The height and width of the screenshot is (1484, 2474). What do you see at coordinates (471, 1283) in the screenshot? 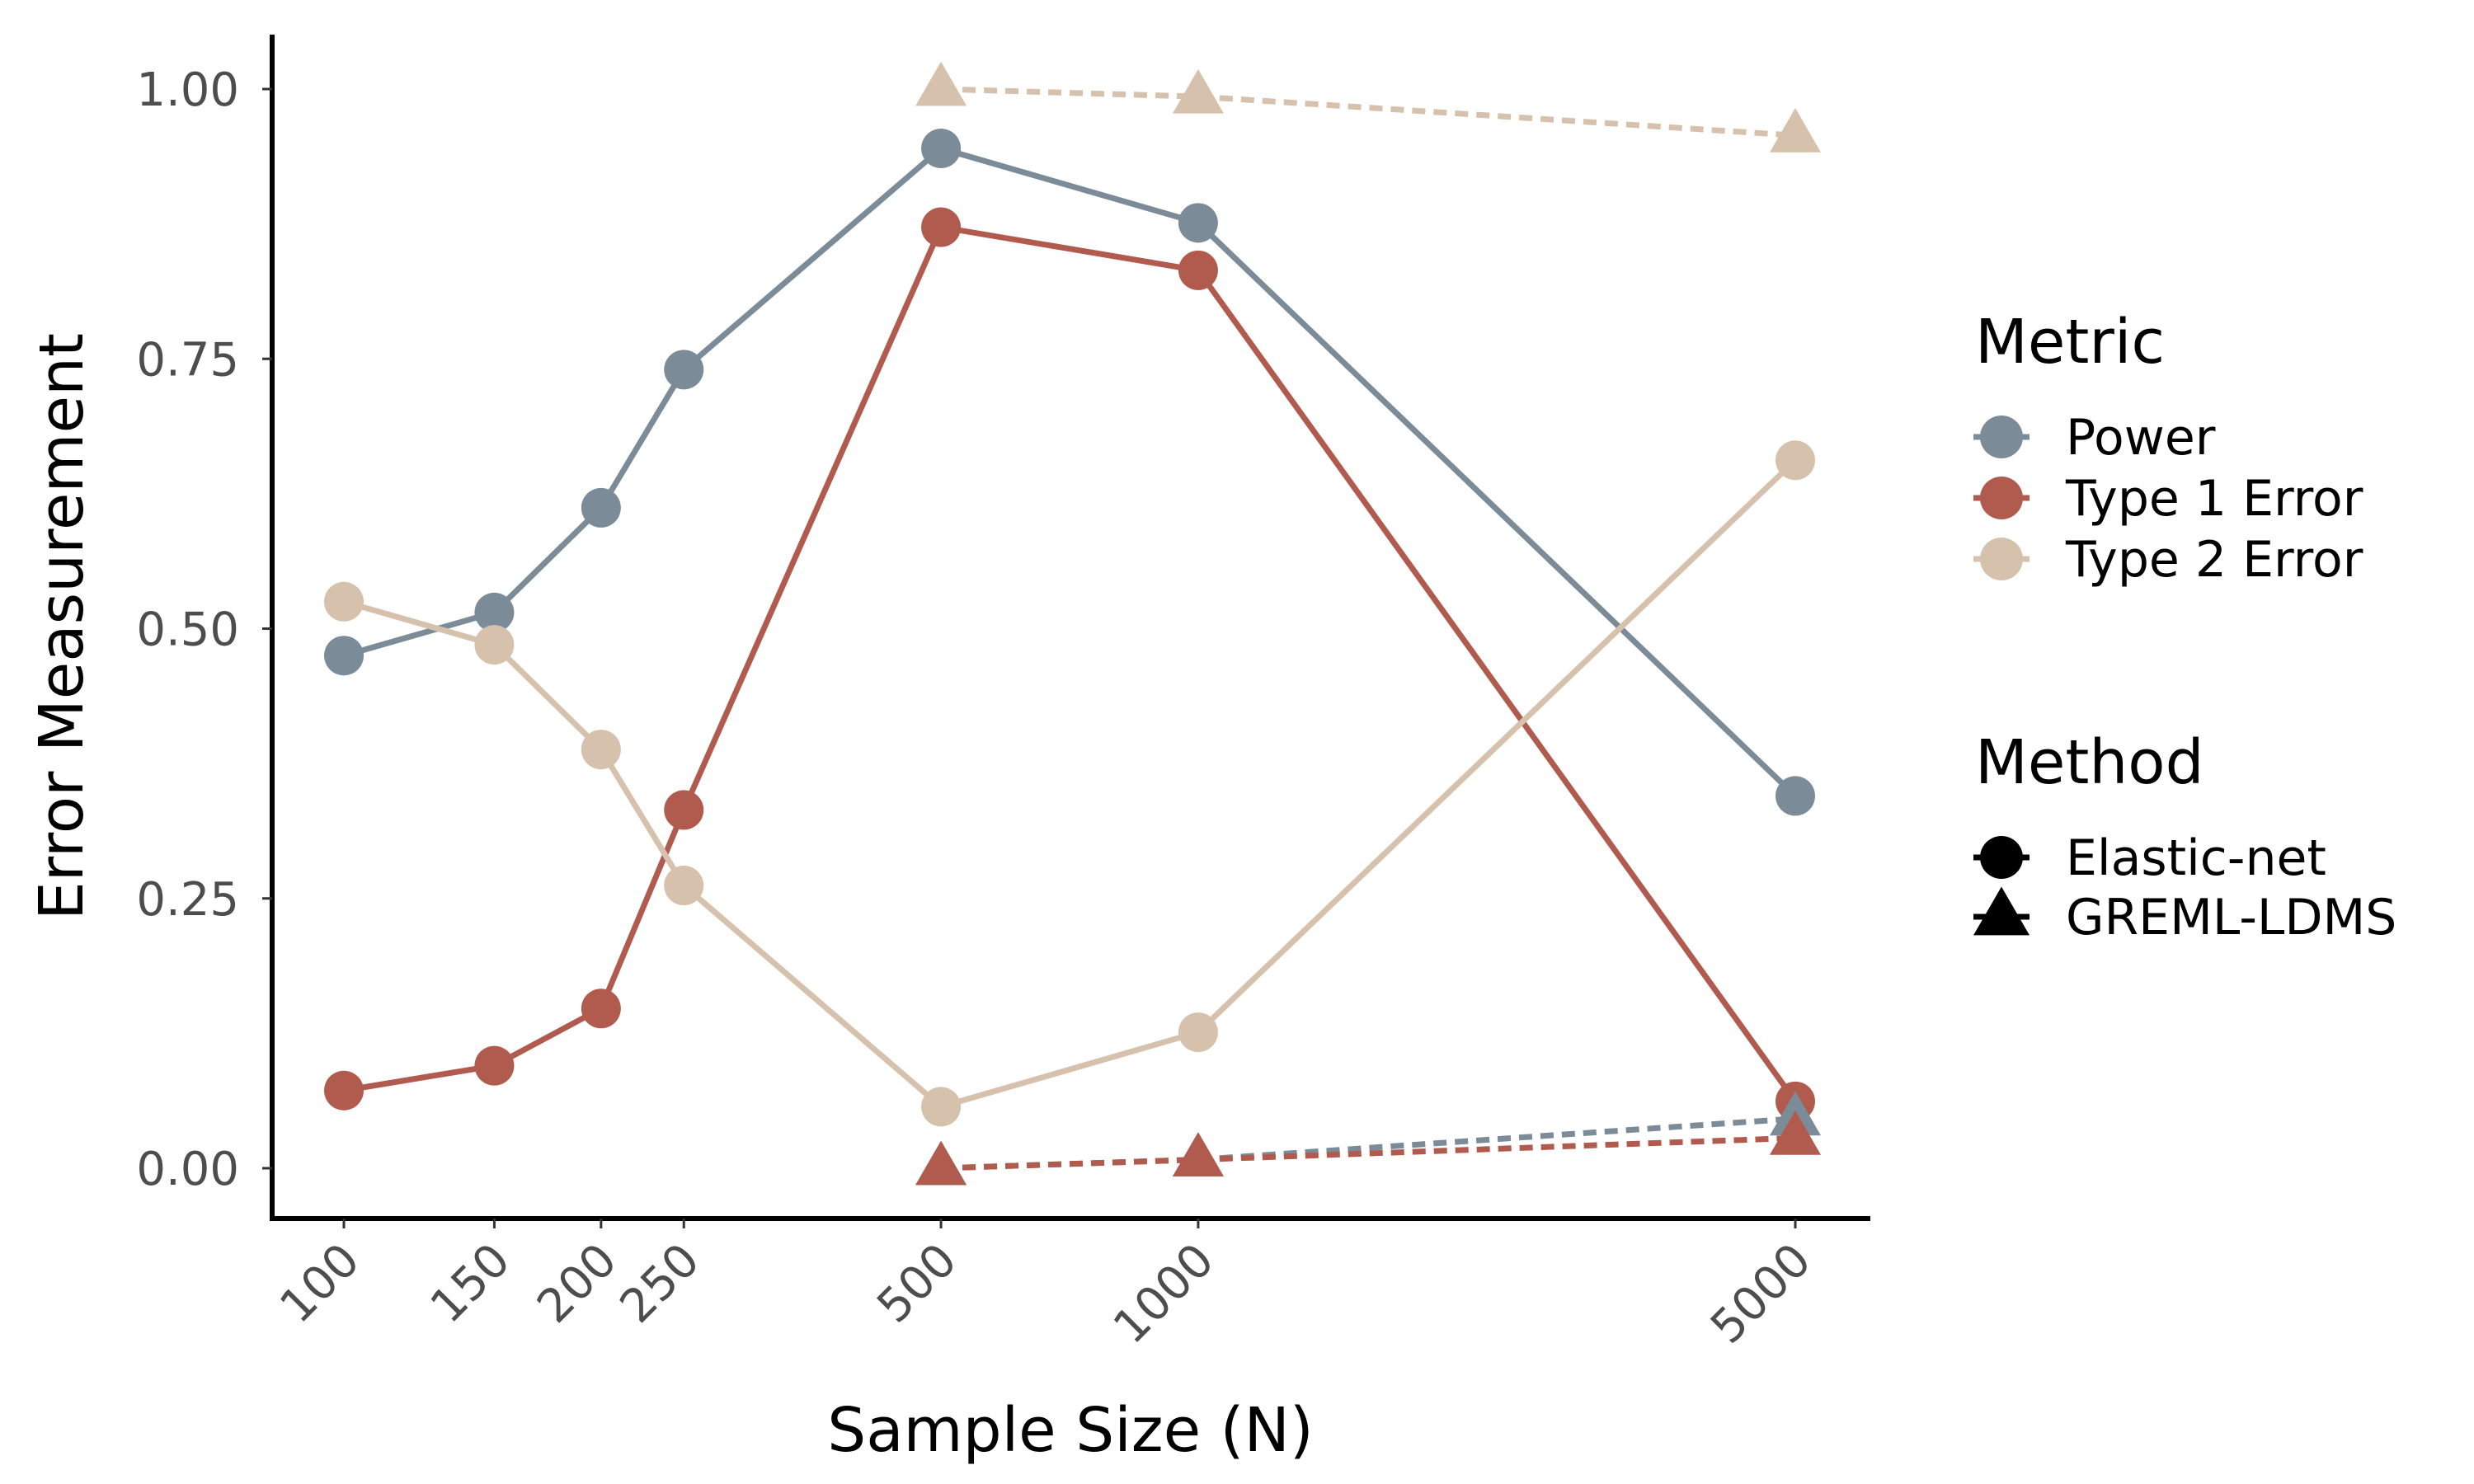
I see `x-tick-label: 150` at bounding box center [471, 1283].